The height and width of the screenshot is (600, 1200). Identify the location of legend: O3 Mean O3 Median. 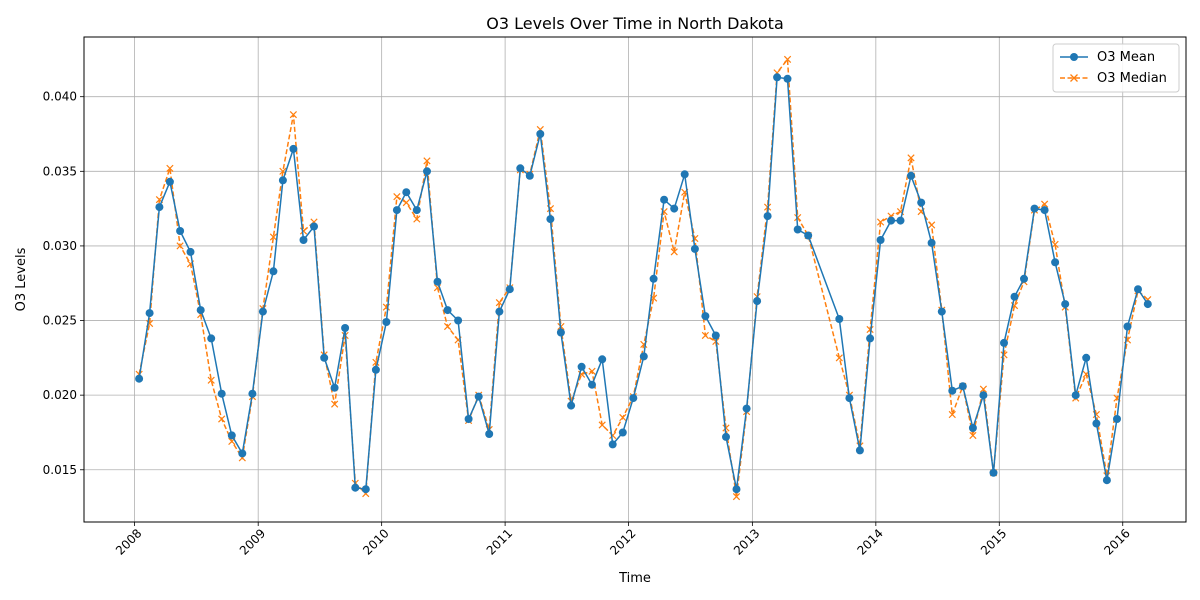
(1116, 68).